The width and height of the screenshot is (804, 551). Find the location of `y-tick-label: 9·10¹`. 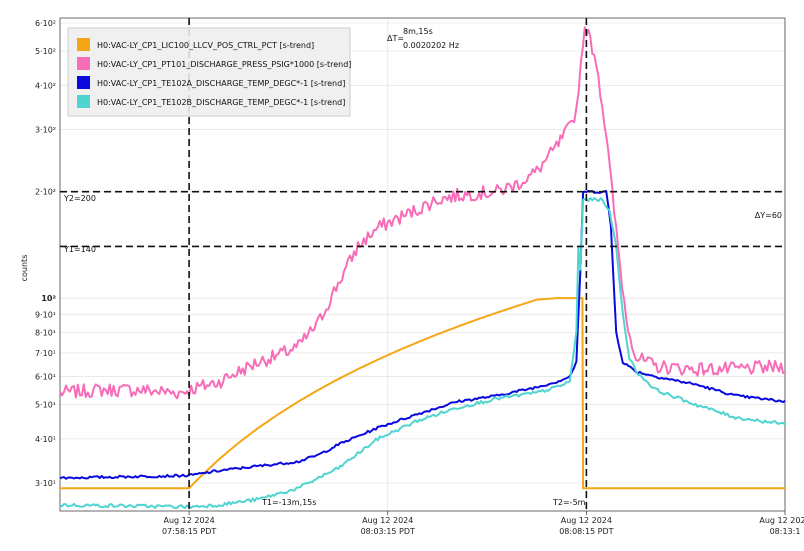

y-tick-label: 9·10¹ is located at coordinates (45, 314).